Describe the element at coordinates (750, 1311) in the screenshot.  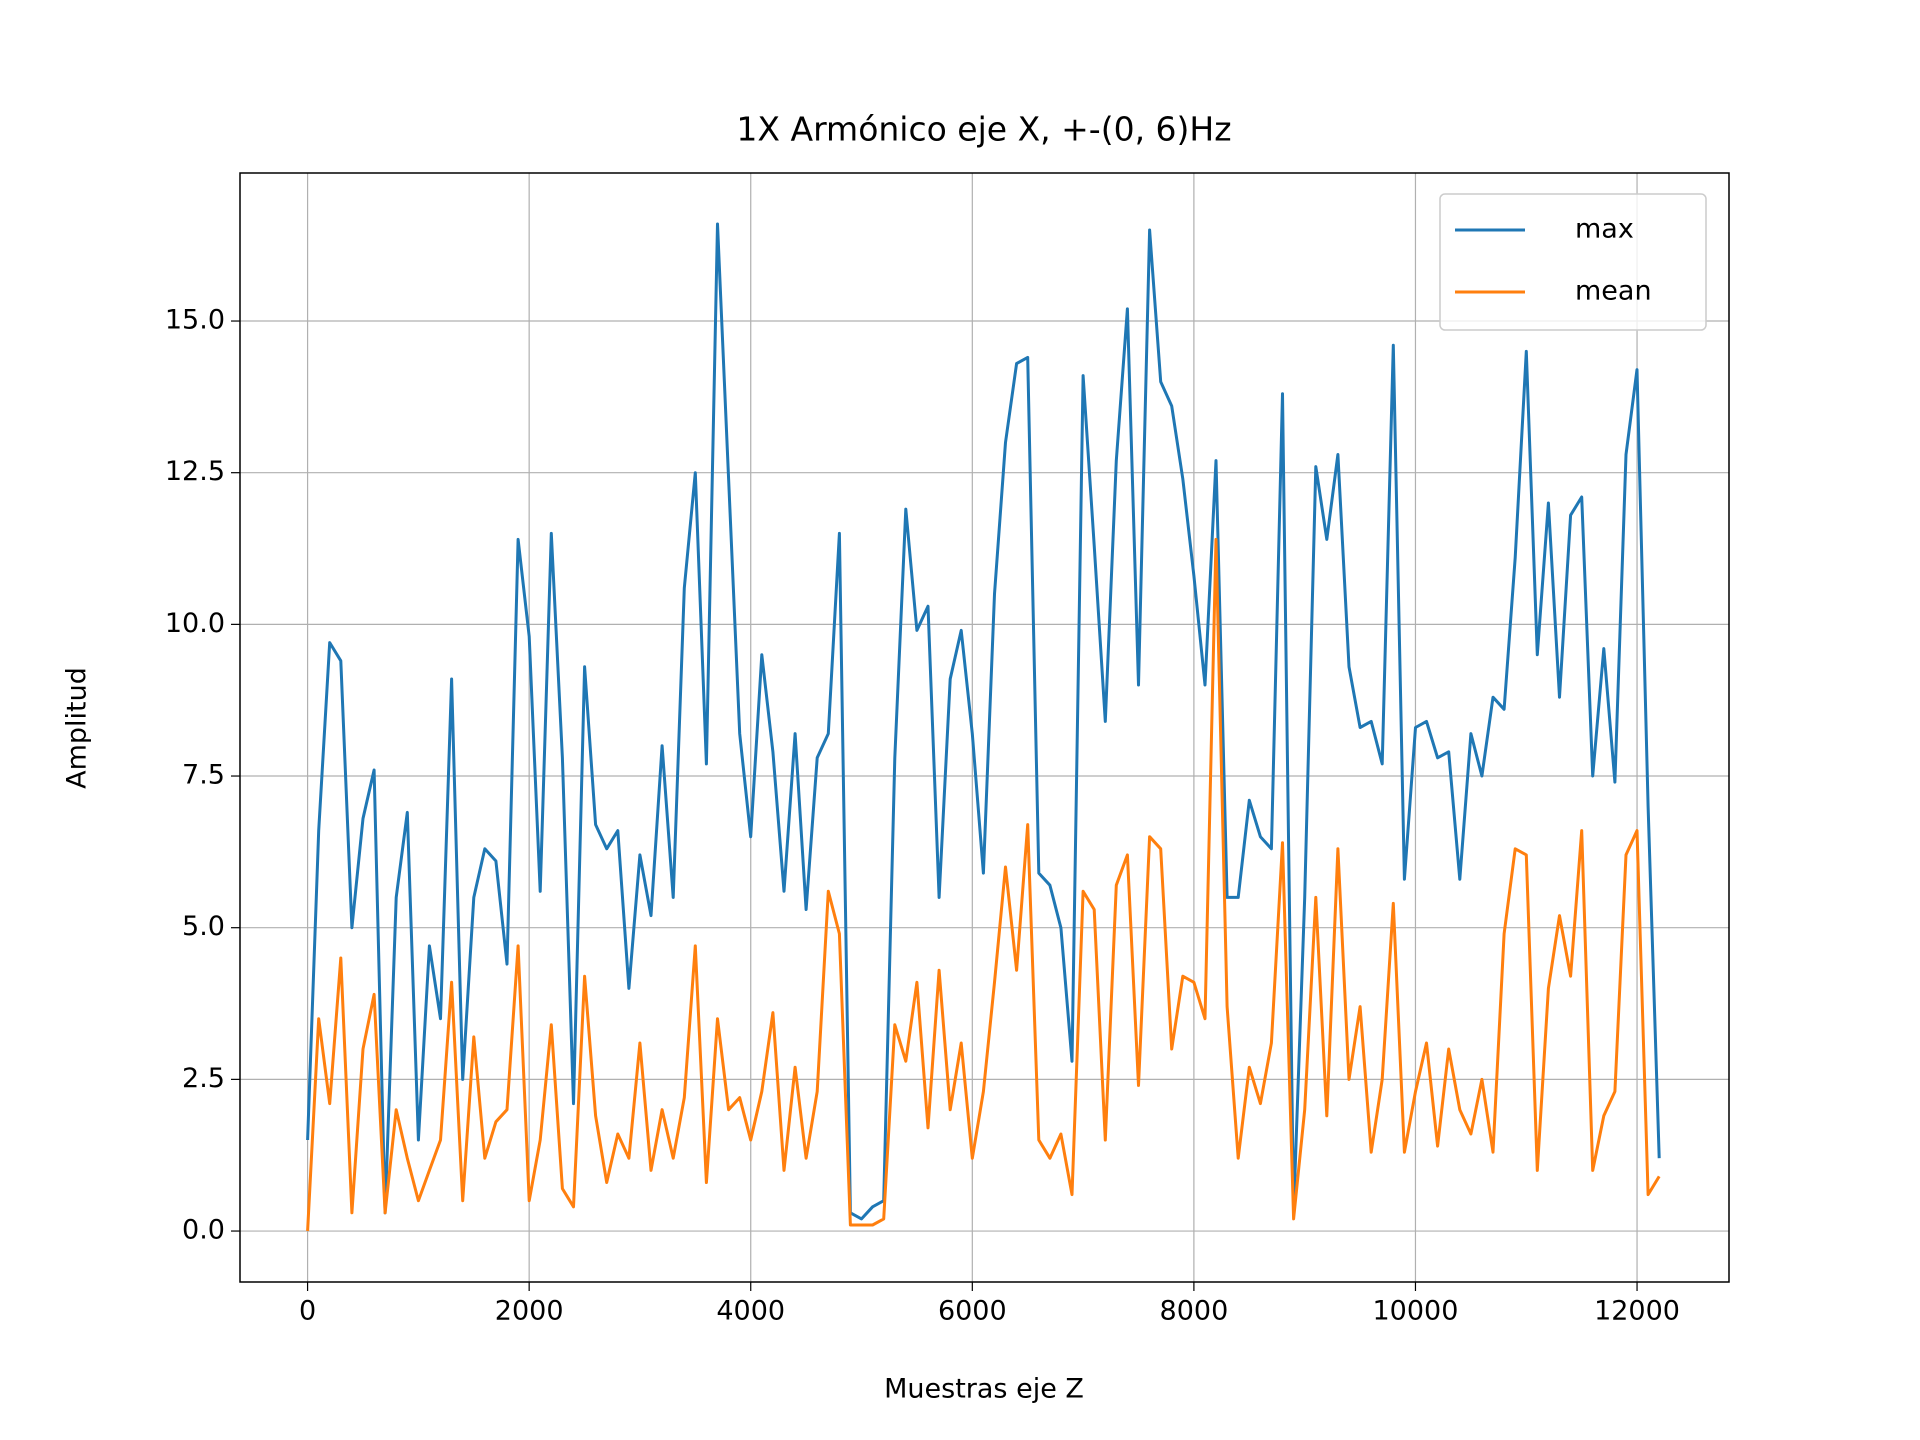
I see `x-tick-label: 4000` at that location.